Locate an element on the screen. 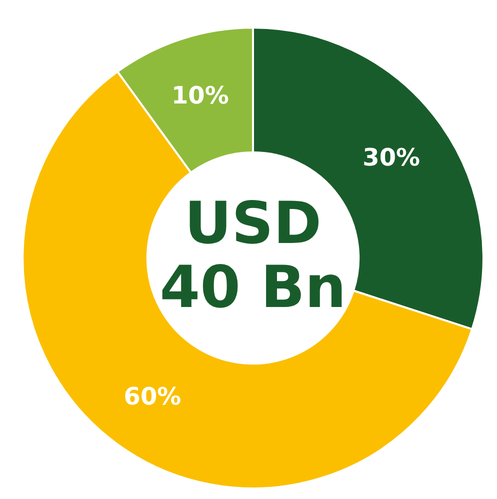 This screenshot has height=499, width=497. data-label: 10% is located at coordinates (200, 95).